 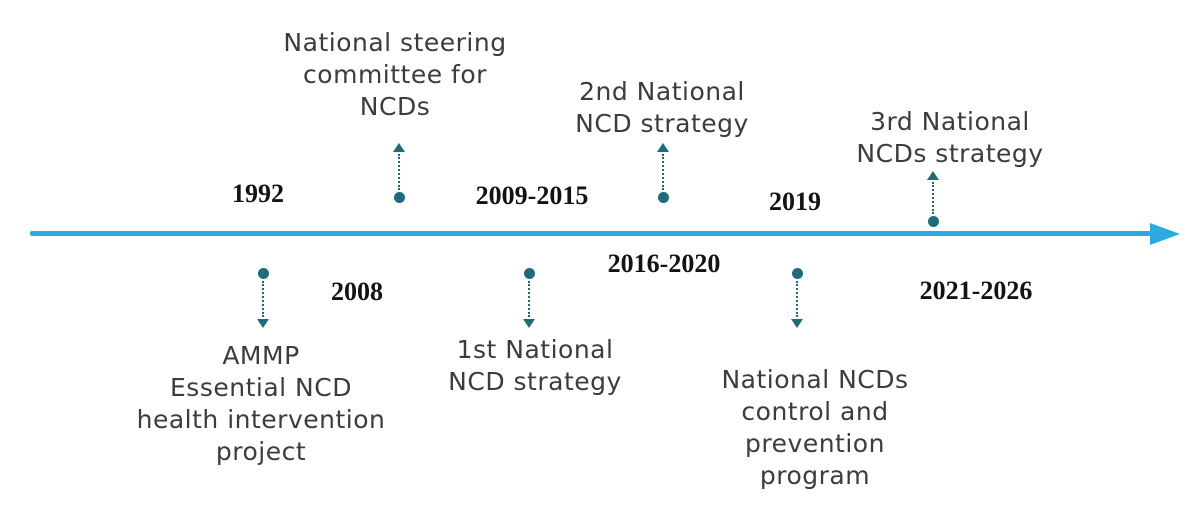 I want to click on event-connector-2021-2026, so click(x=933, y=199).